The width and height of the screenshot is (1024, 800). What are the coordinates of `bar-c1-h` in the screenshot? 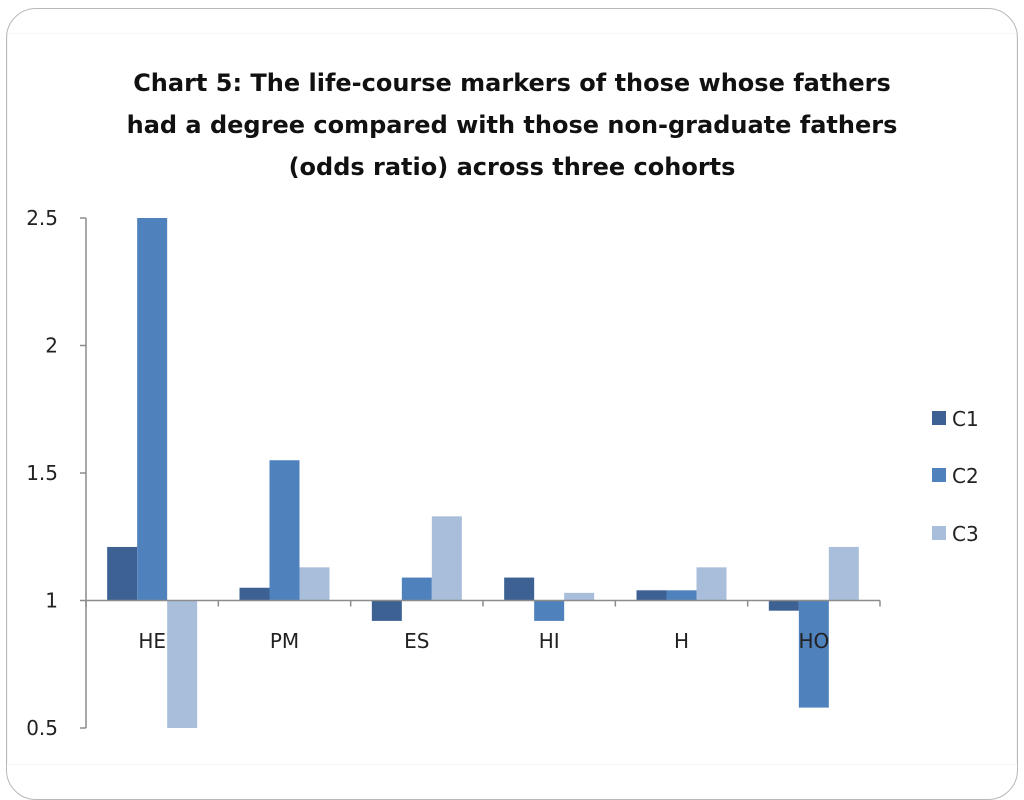 It's located at (651, 595).